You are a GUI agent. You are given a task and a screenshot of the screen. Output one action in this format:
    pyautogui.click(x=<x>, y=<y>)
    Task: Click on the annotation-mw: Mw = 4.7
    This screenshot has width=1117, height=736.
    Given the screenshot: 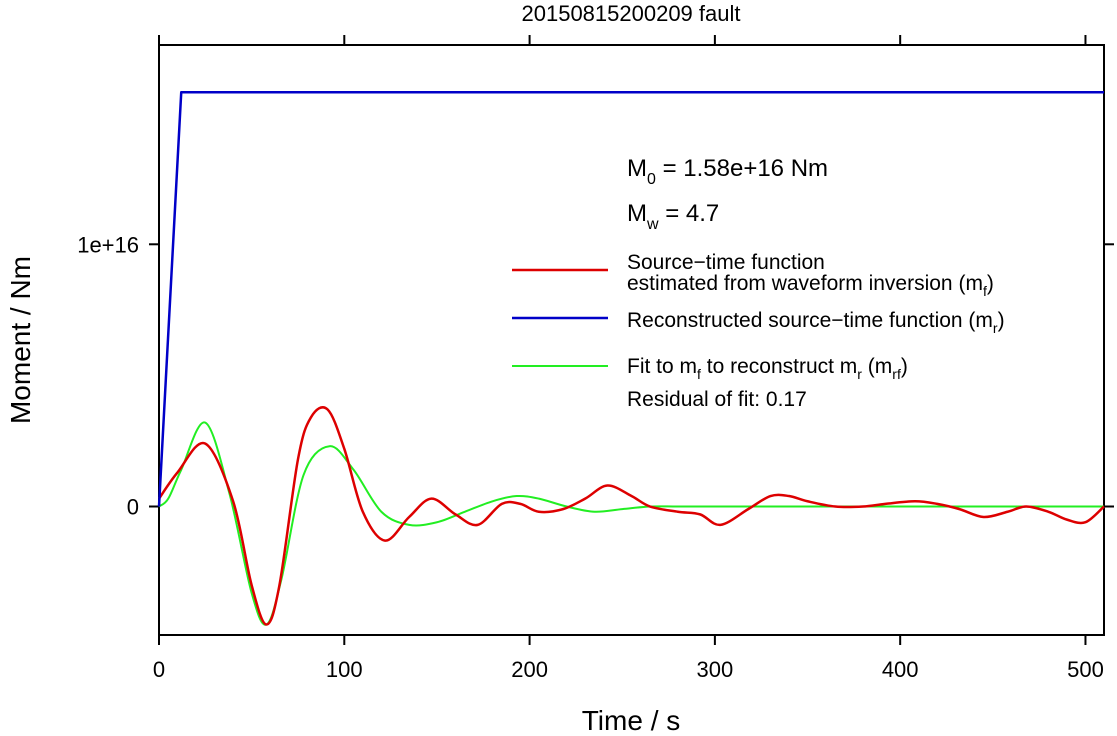 What is the action you would take?
    pyautogui.click(x=673, y=216)
    